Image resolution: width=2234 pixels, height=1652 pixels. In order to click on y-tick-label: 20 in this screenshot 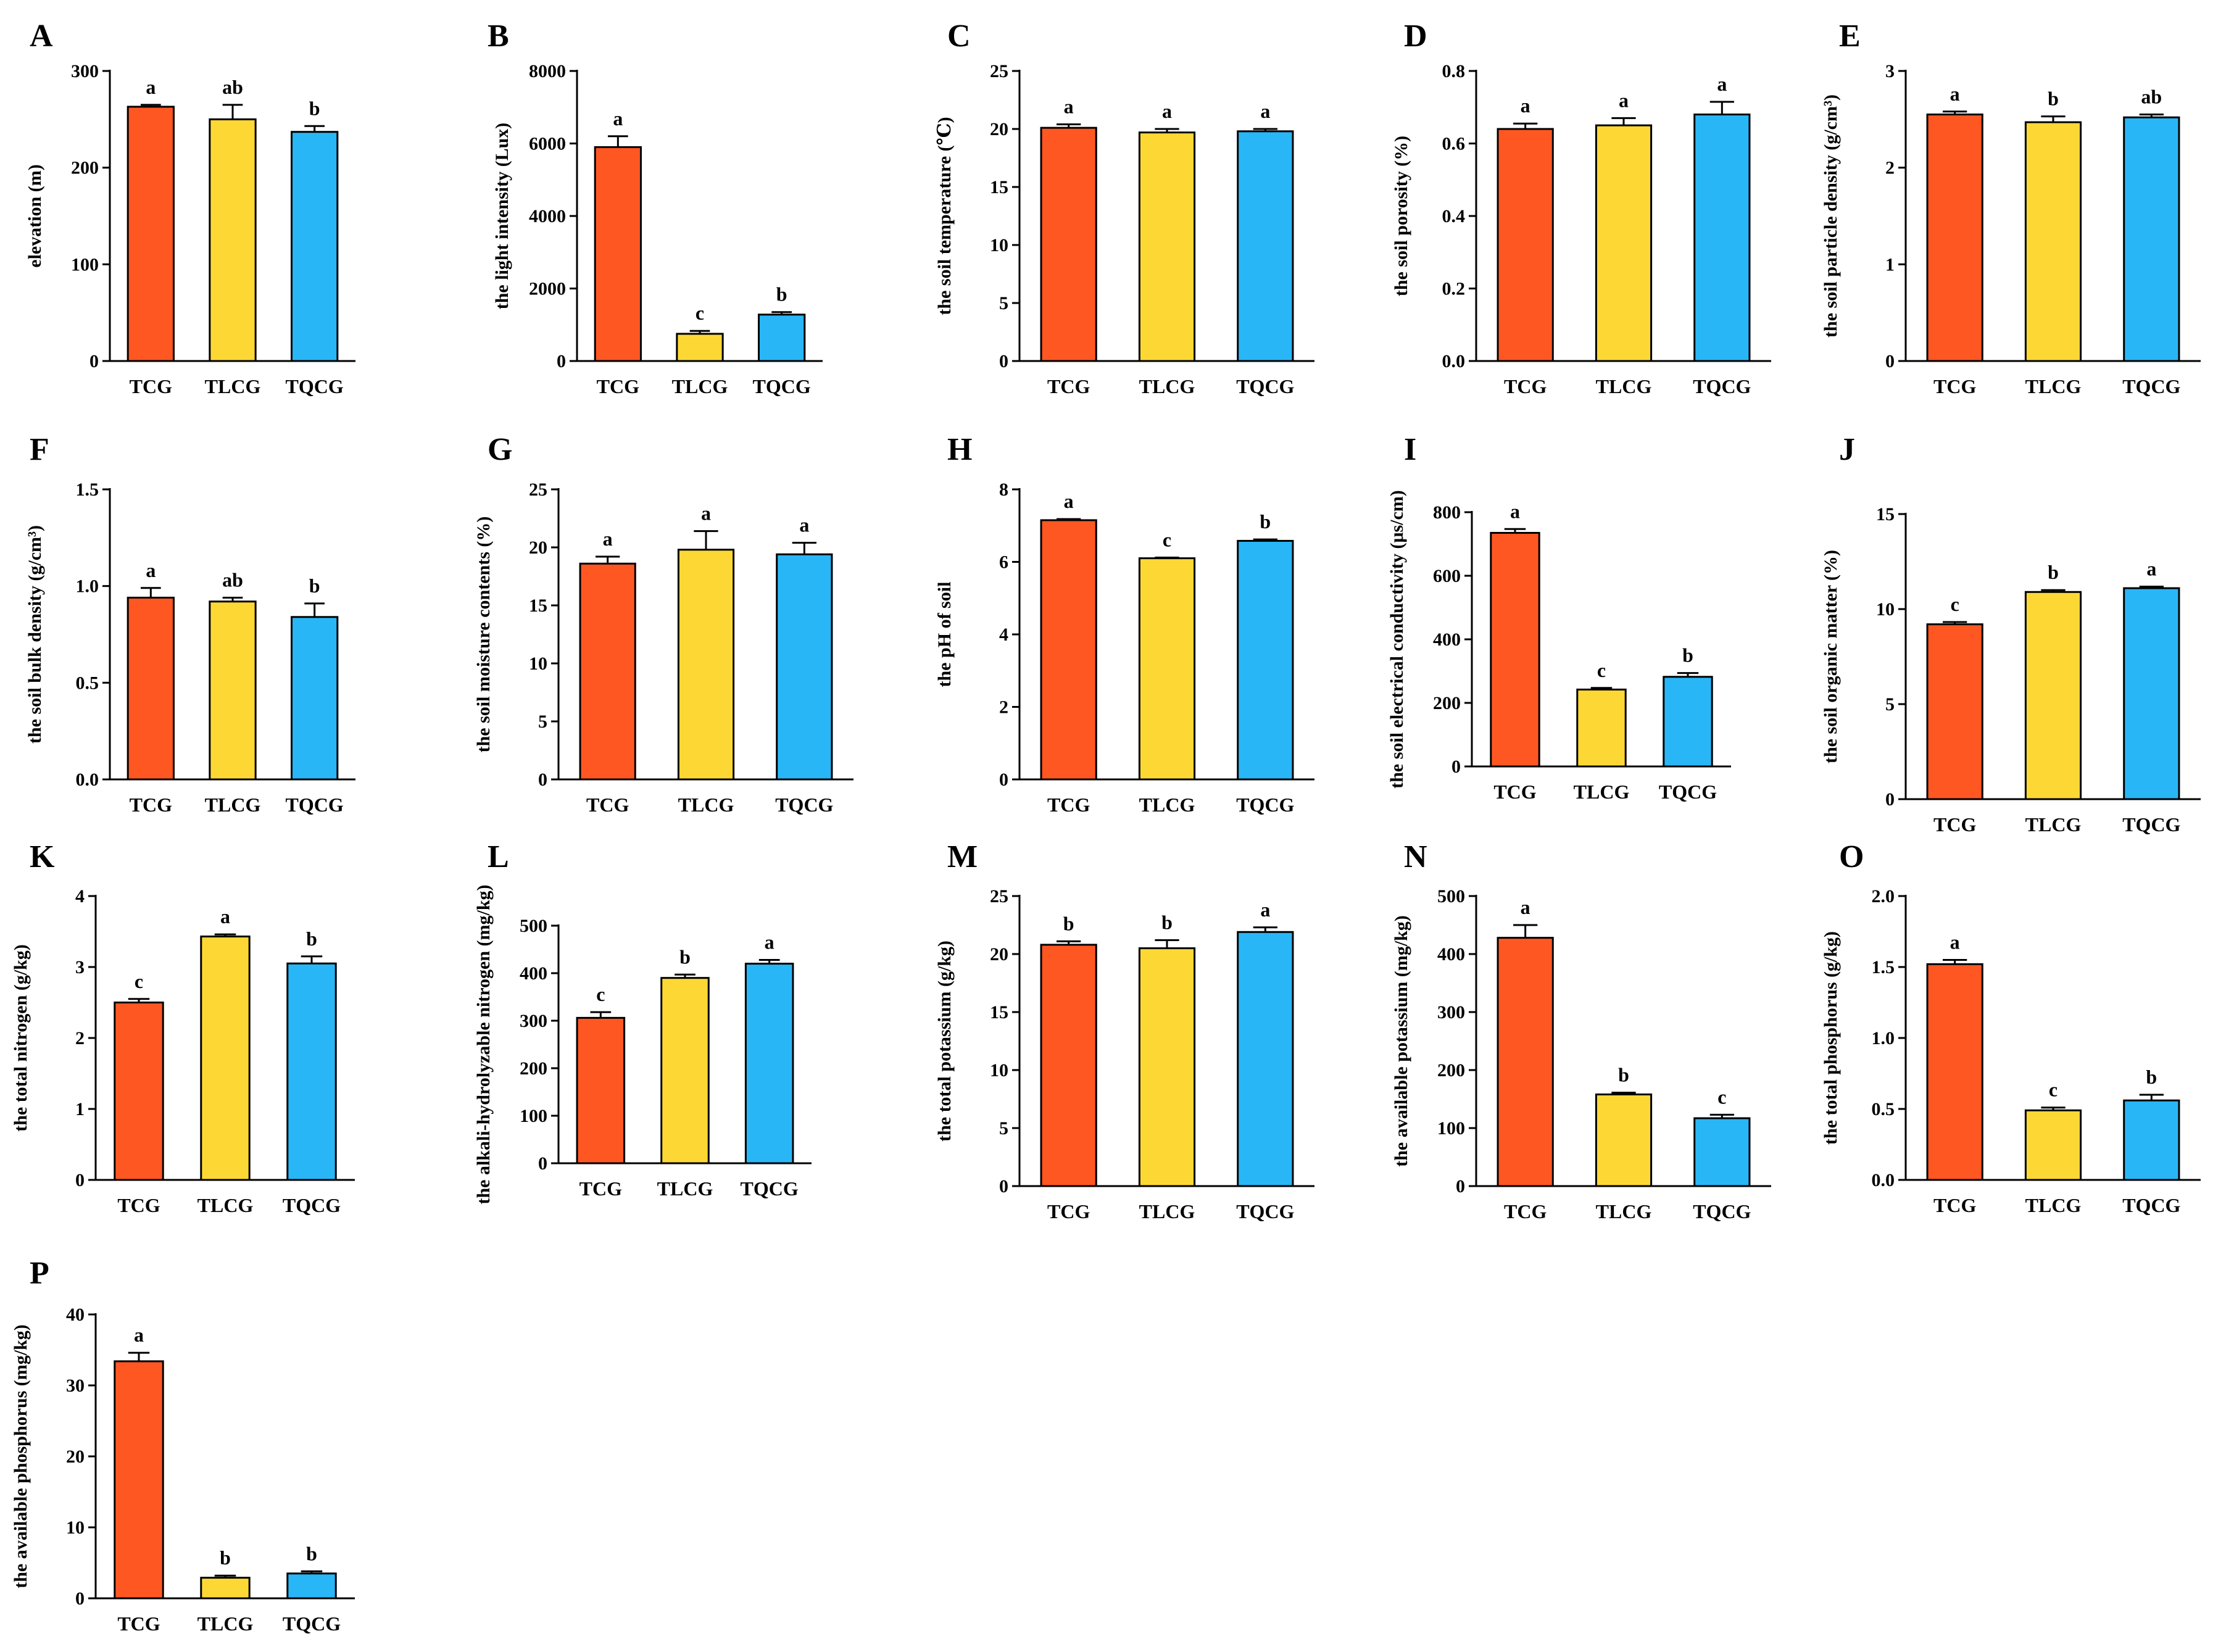, I will do `click(999, 129)`.